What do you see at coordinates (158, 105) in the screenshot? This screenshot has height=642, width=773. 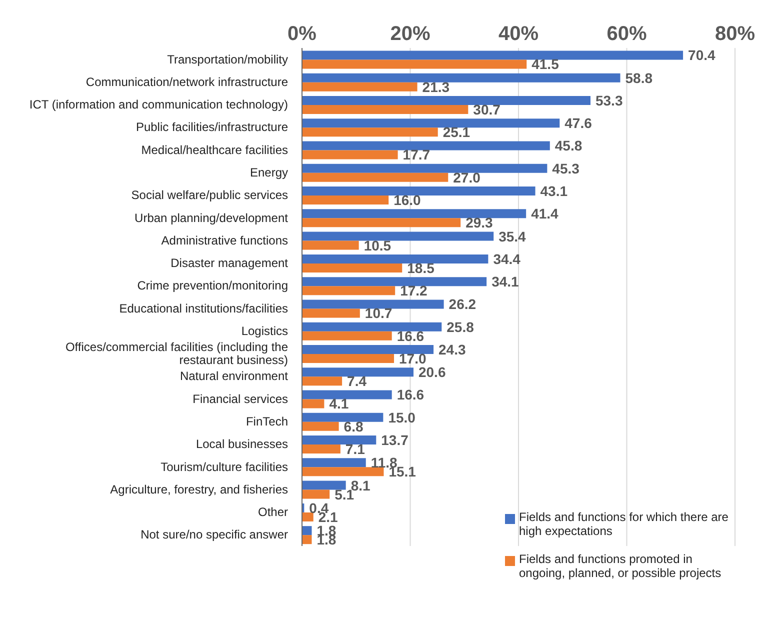 I see `y-tick-label: ICT (information and communication technology)` at bounding box center [158, 105].